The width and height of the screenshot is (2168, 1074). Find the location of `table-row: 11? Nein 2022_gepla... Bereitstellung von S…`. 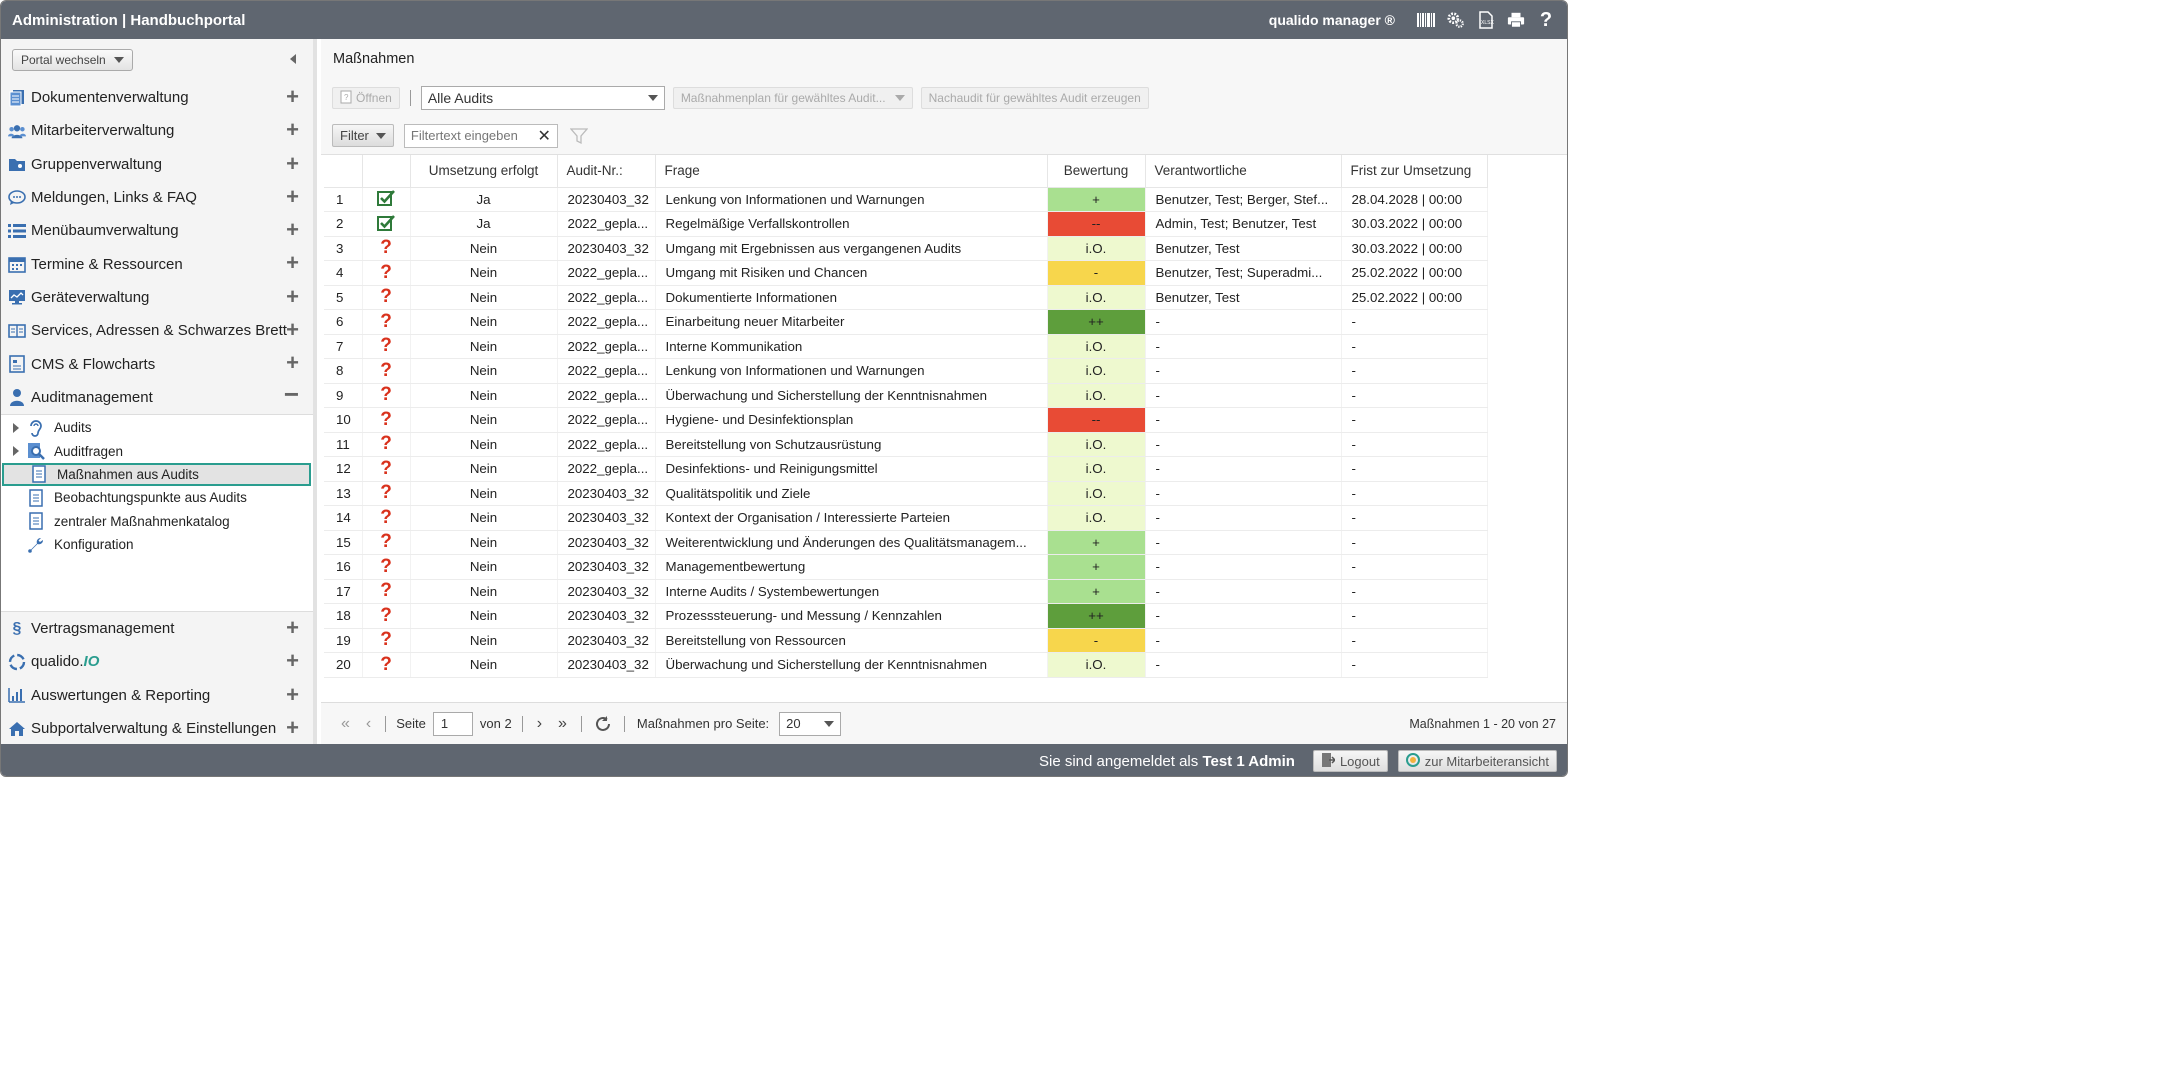

table-row: 11? Nein 2022_gepla... Bereitstellung von S… is located at coordinates (906, 444).